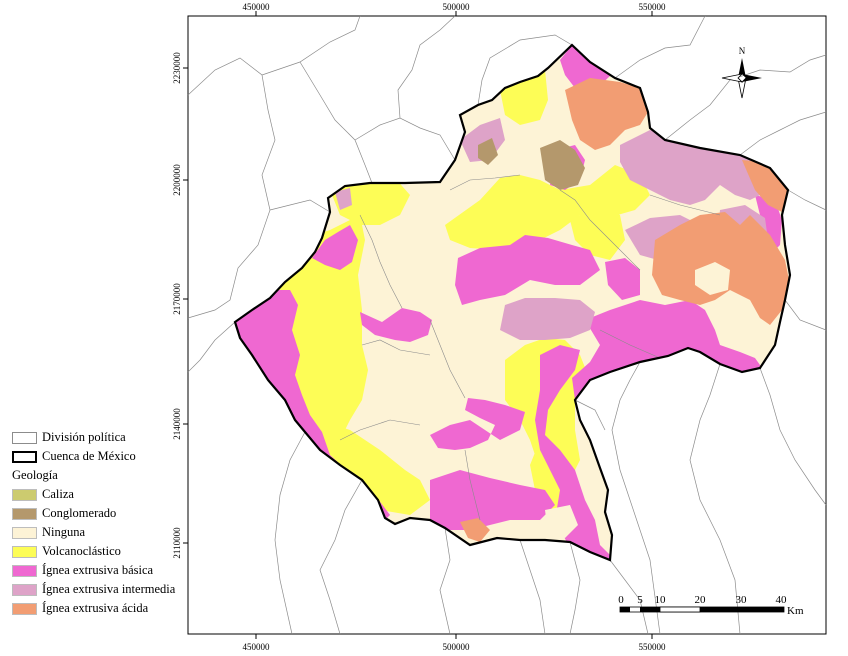  Describe the element at coordinates (606, 114) in the screenshot. I see `geology-acida-northeast` at that location.